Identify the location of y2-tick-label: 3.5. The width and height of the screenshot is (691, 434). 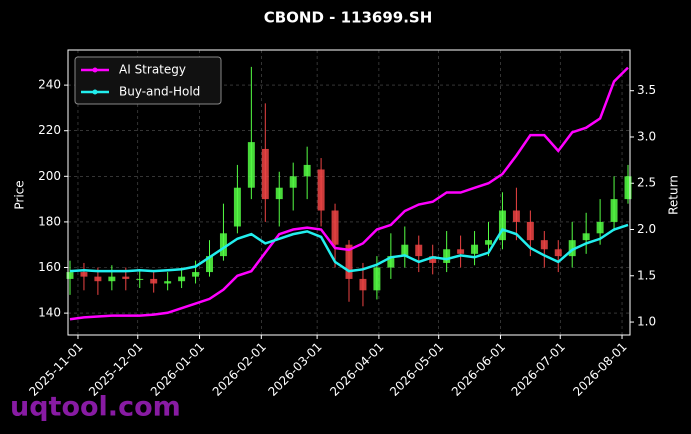
(646, 90).